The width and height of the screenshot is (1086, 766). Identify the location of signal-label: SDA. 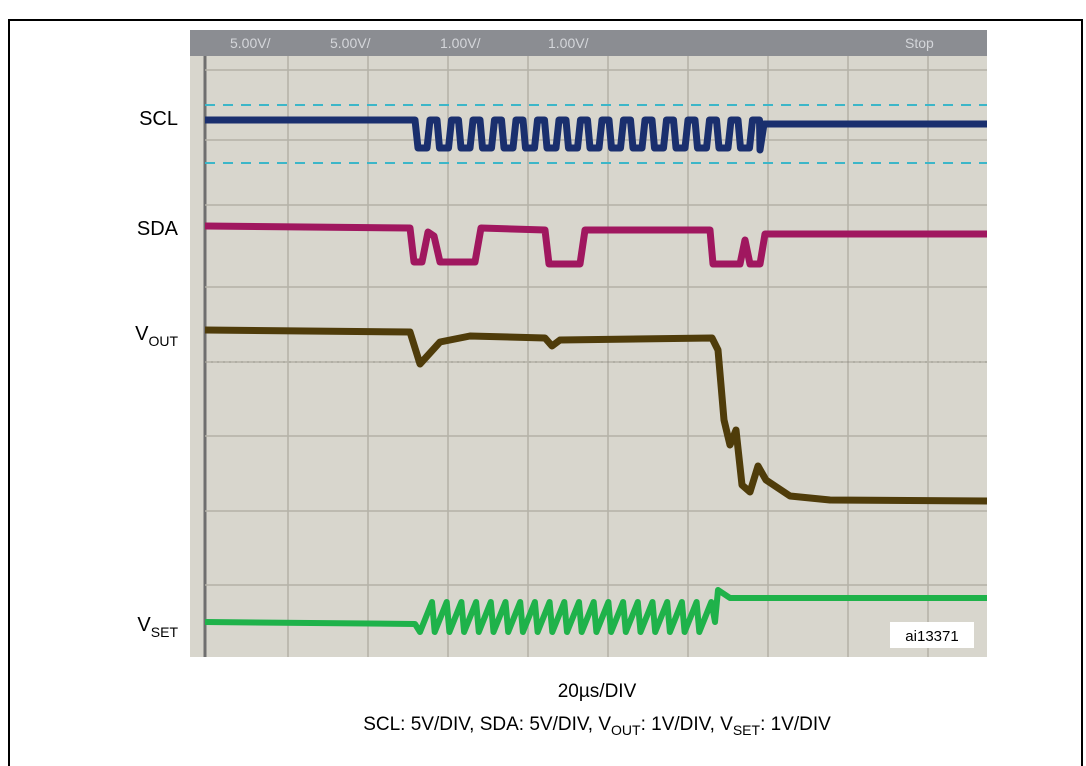
(158, 229).